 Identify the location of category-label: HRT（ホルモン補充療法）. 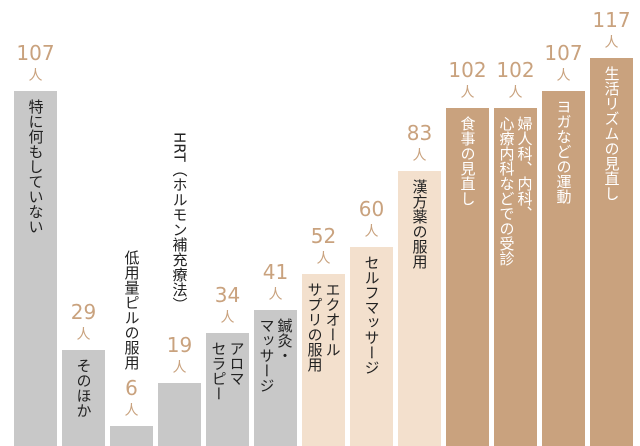
(179, 221).